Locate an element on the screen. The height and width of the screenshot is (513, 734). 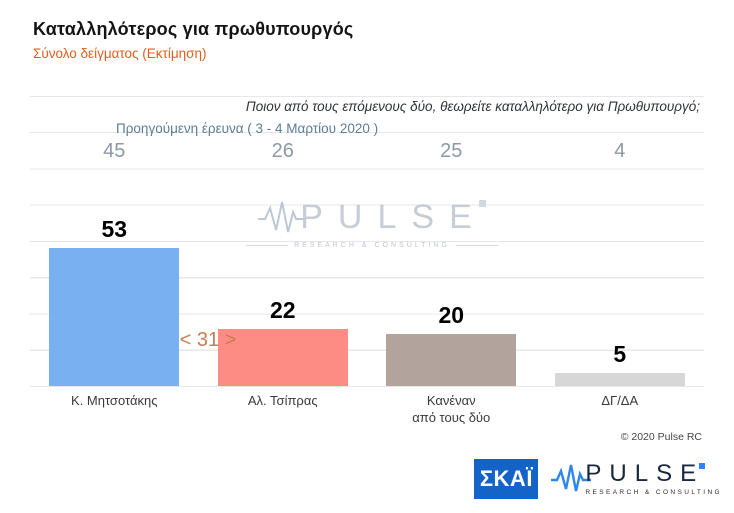
pulse-wordmark: PULSE is located at coordinates (645, 473).